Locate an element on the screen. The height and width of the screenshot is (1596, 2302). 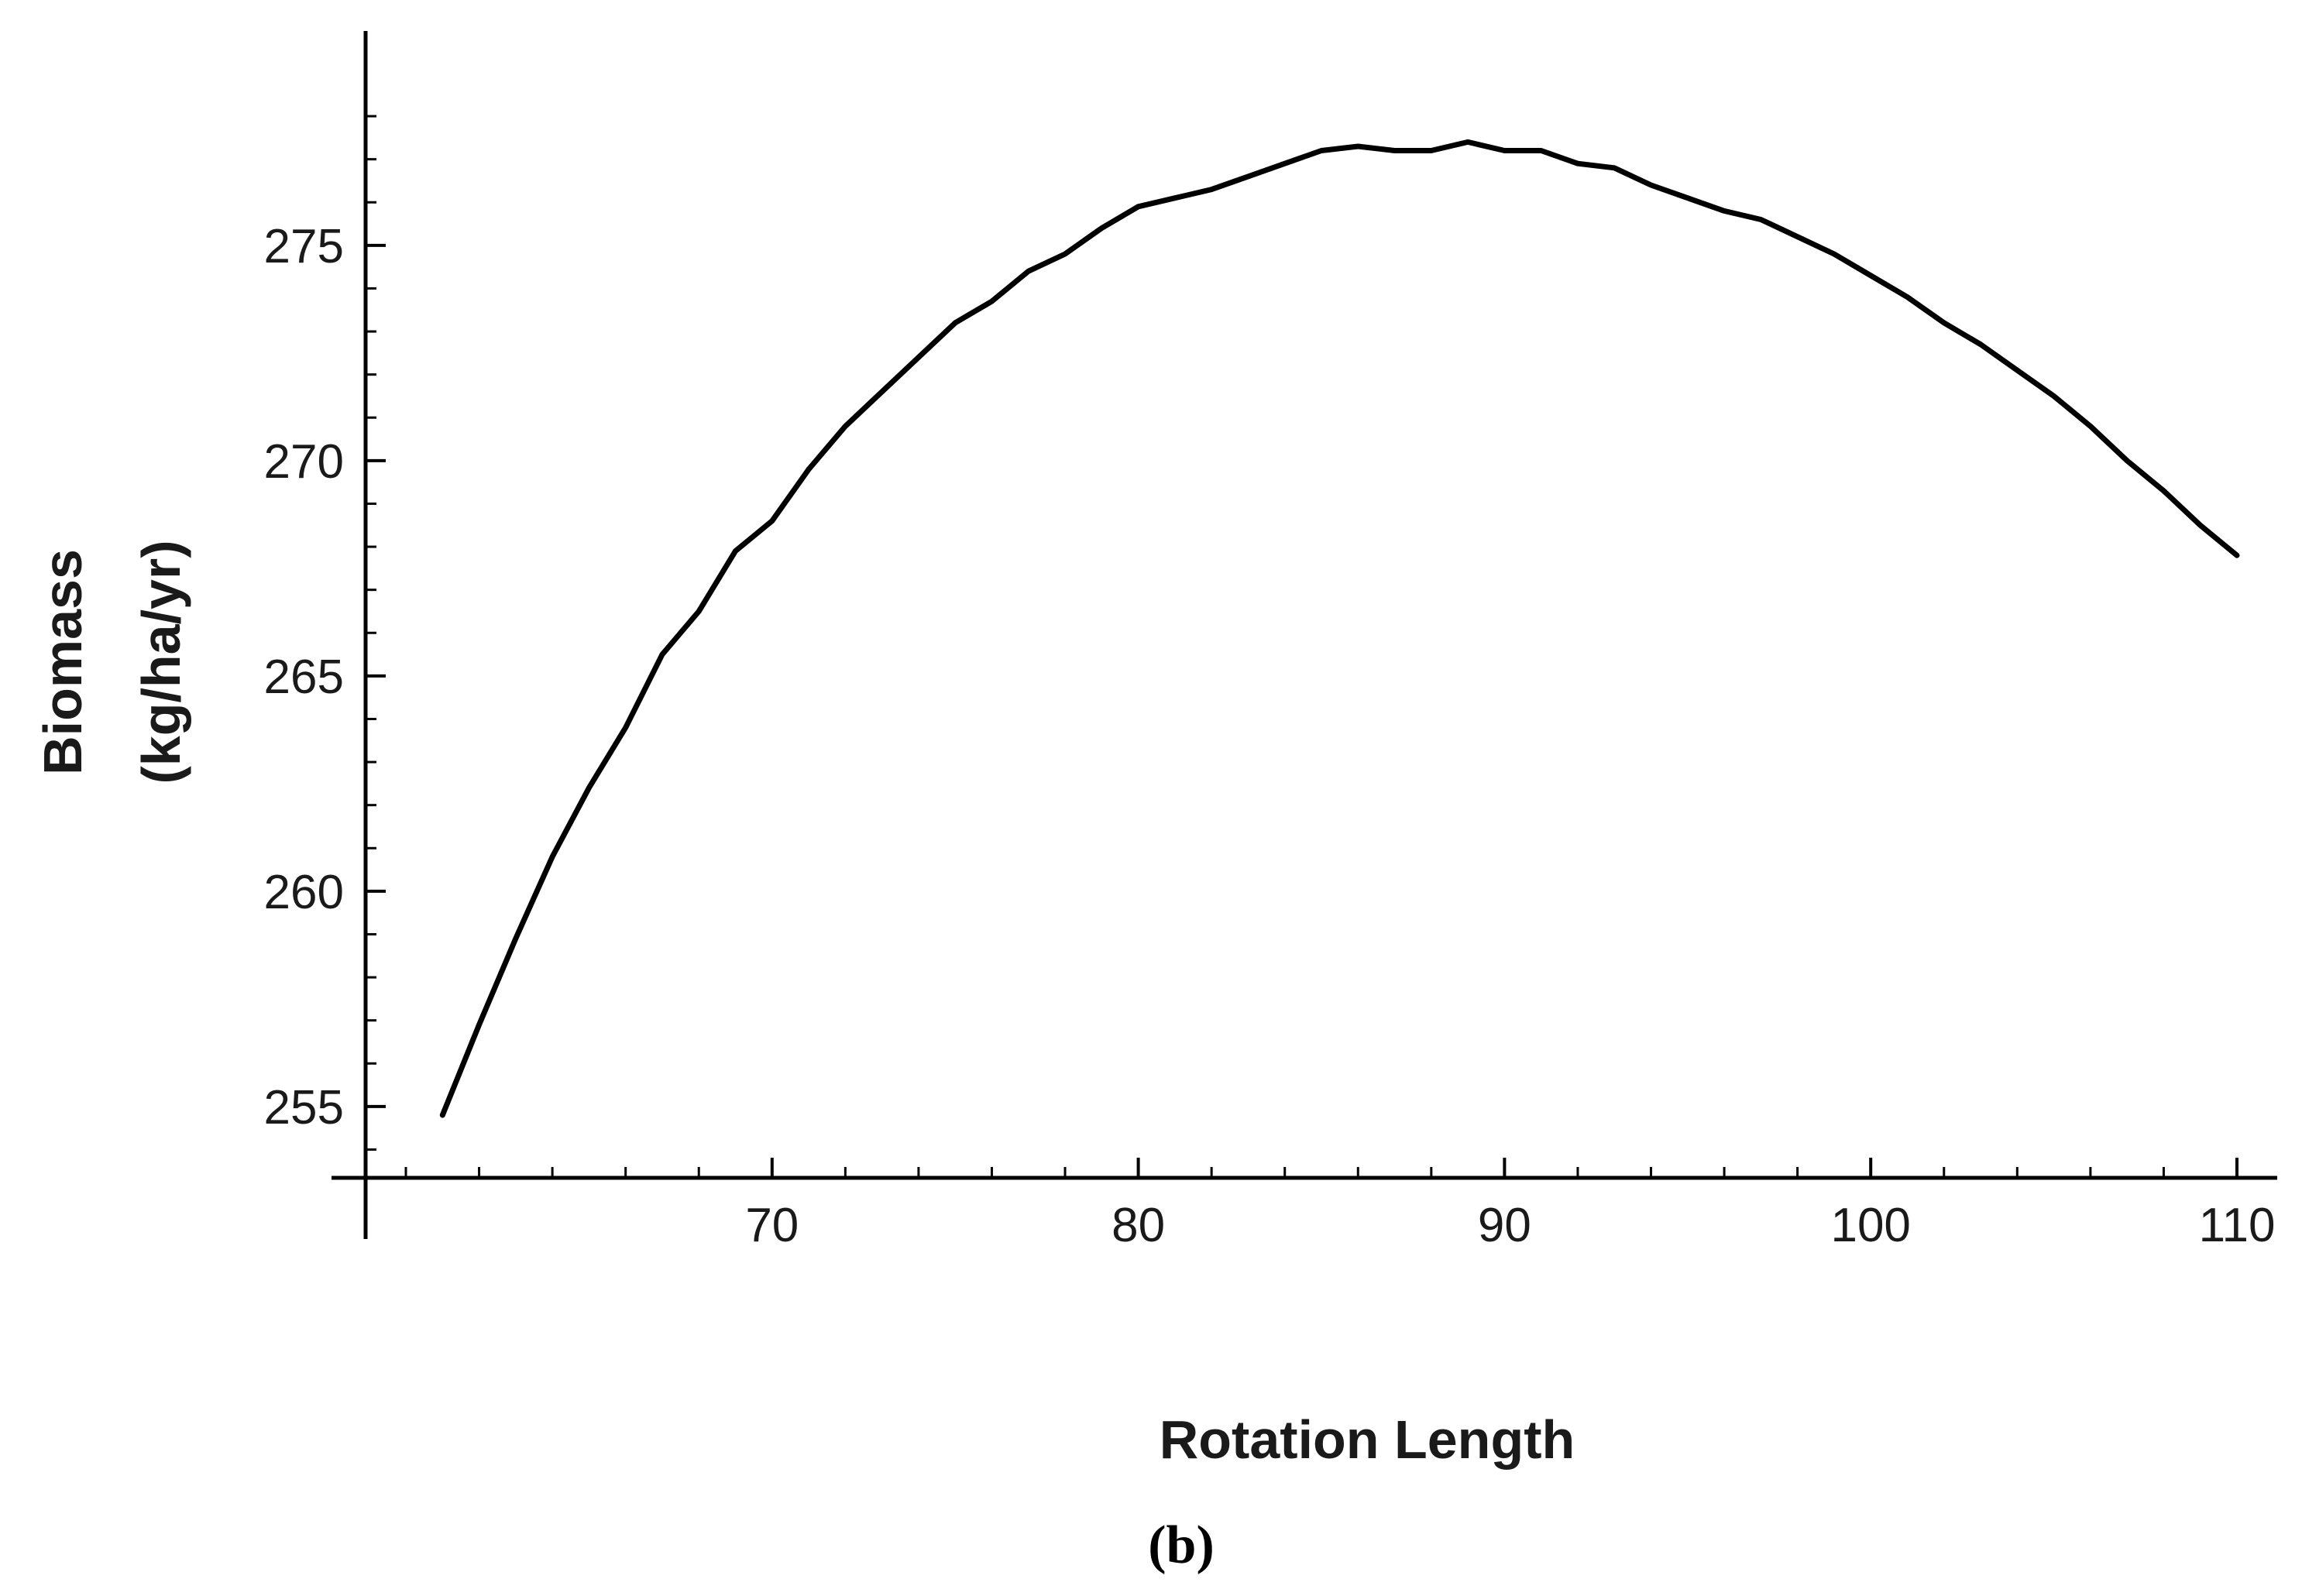
y-tick-label: 260 is located at coordinates (304, 892).